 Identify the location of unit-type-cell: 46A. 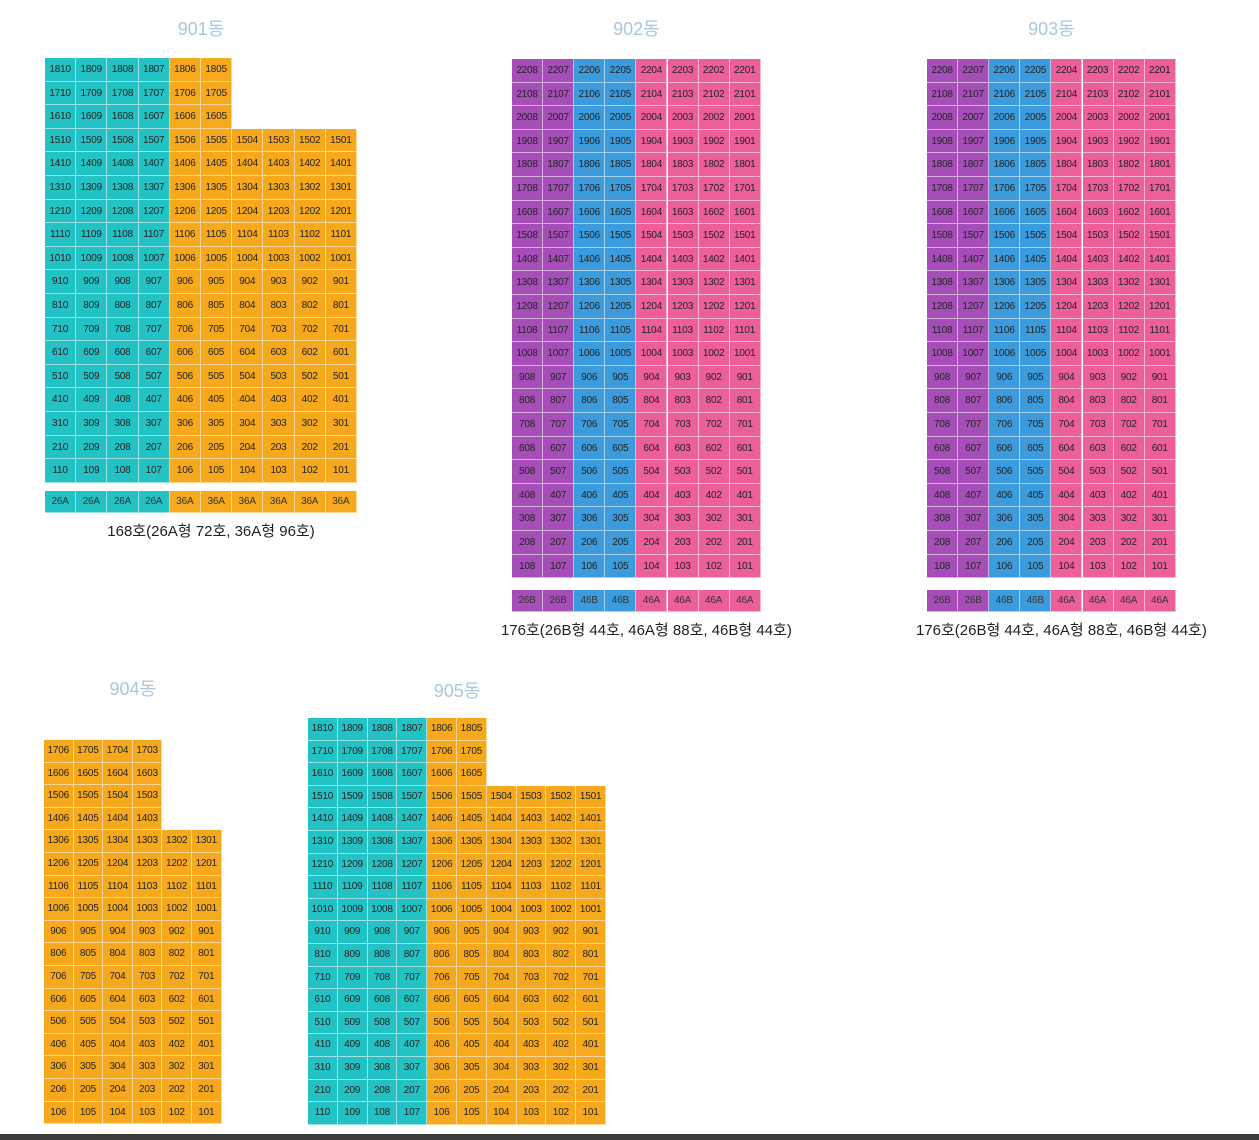
(714, 601).